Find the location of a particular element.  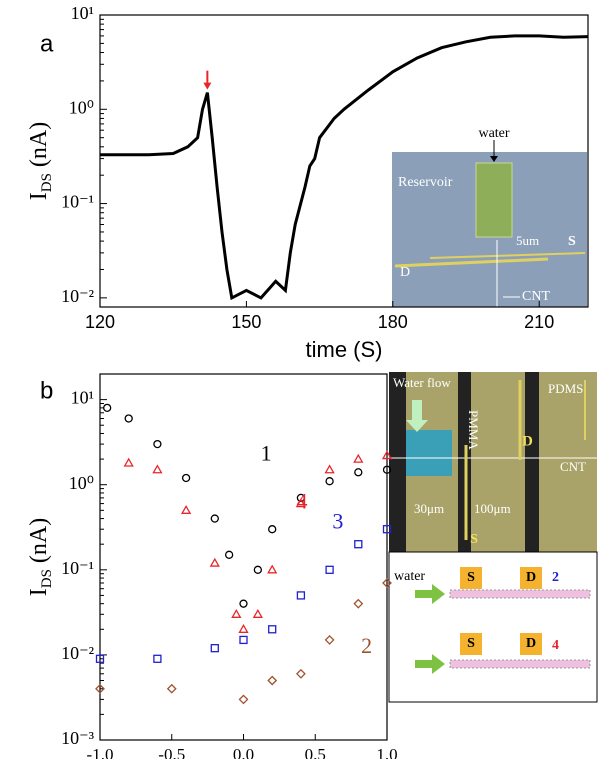

panel-label: b is located at coordinates (46, 390).